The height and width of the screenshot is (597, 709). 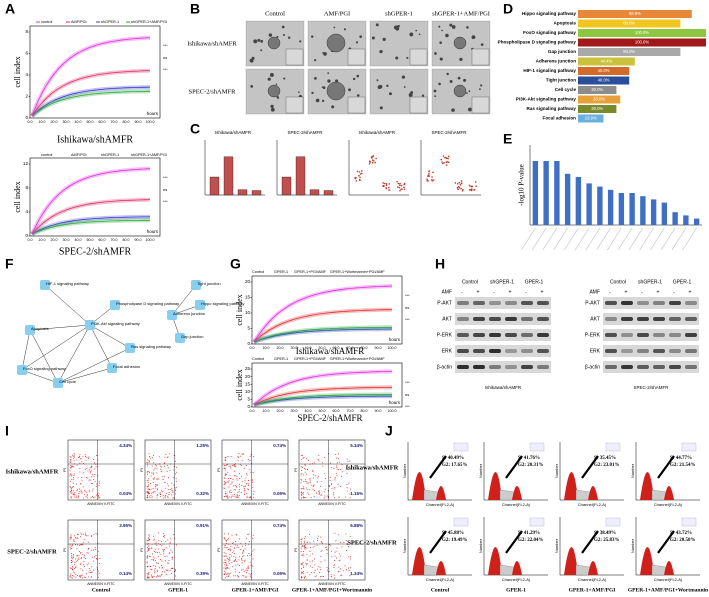 I want to click on x-tick-label: 40.0, so click(x=308, y=348).